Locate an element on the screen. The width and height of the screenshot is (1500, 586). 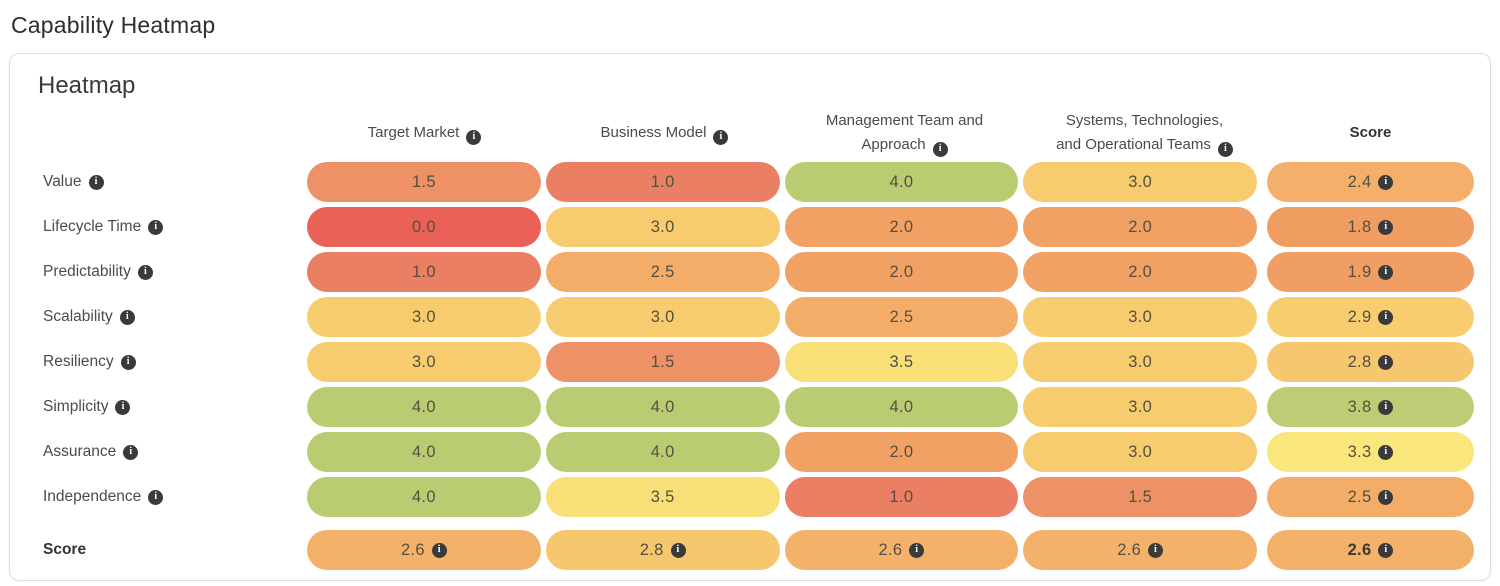
cell-value: 3.5 is located at coordinates (901, 361).